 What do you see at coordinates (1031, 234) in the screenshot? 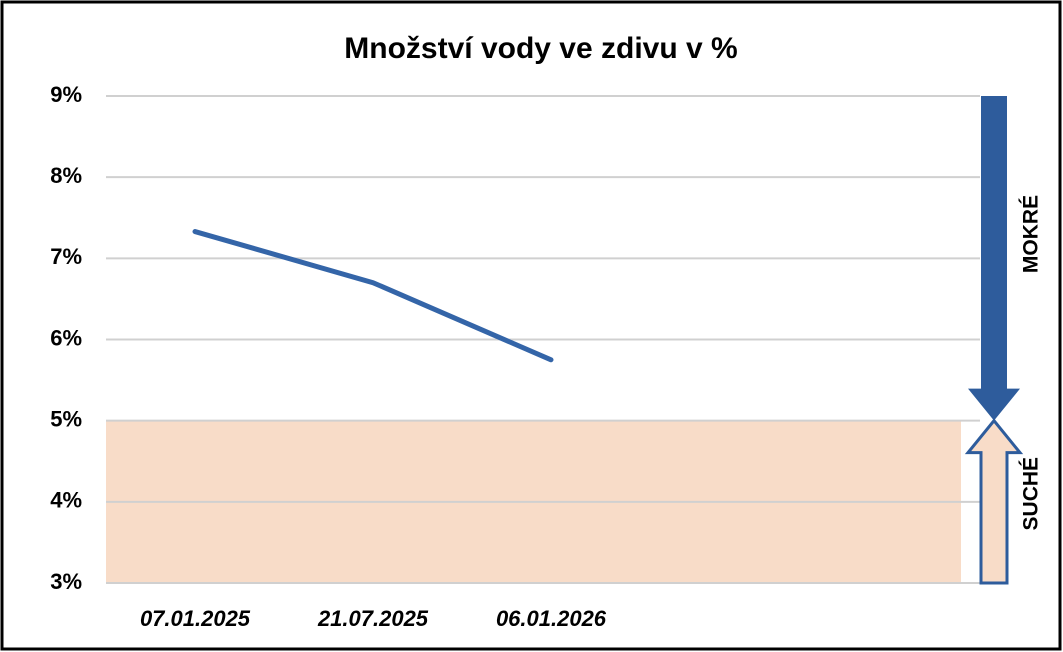
I see `arrow-label: MOKRÉ` at bounding box center [1031, 234].